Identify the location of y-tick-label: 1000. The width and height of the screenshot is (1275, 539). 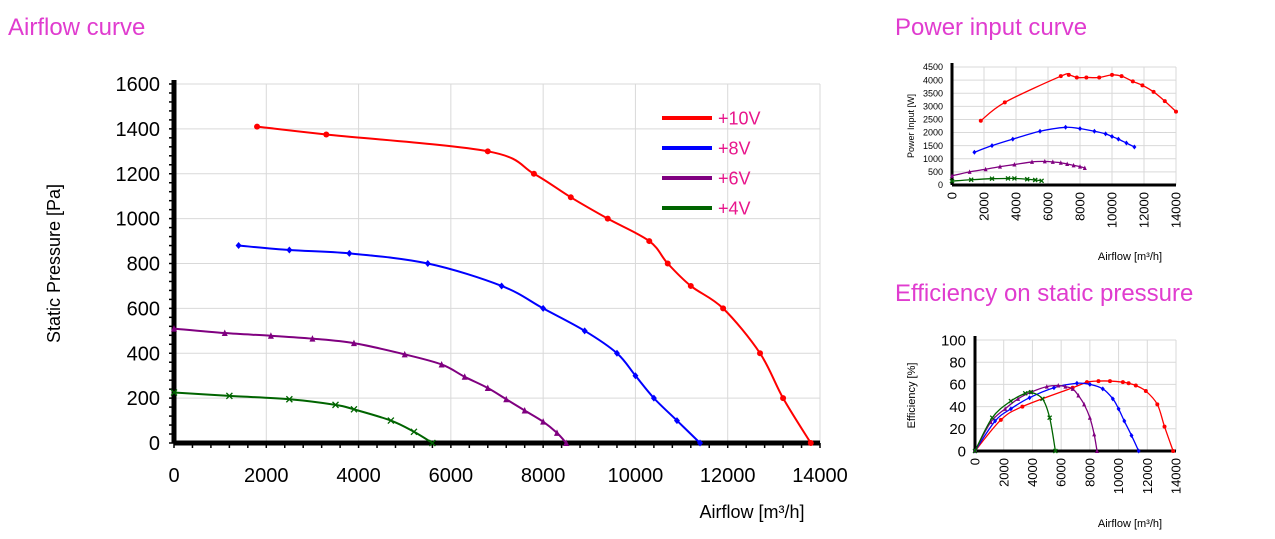
(138, 220).